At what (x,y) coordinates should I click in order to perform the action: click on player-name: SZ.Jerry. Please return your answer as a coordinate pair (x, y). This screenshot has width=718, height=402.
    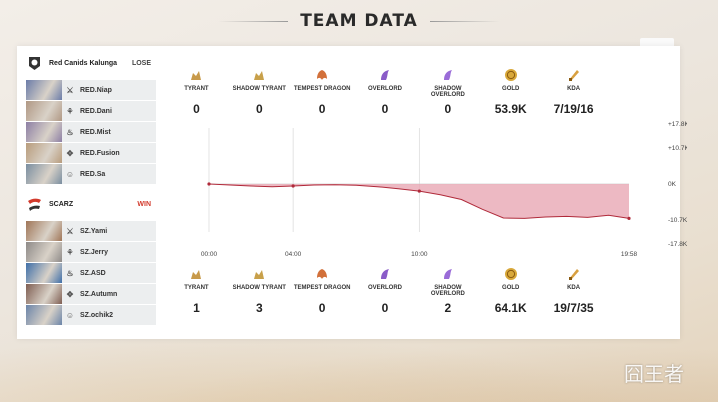
    Looking at the image, I should click on (94, 252).